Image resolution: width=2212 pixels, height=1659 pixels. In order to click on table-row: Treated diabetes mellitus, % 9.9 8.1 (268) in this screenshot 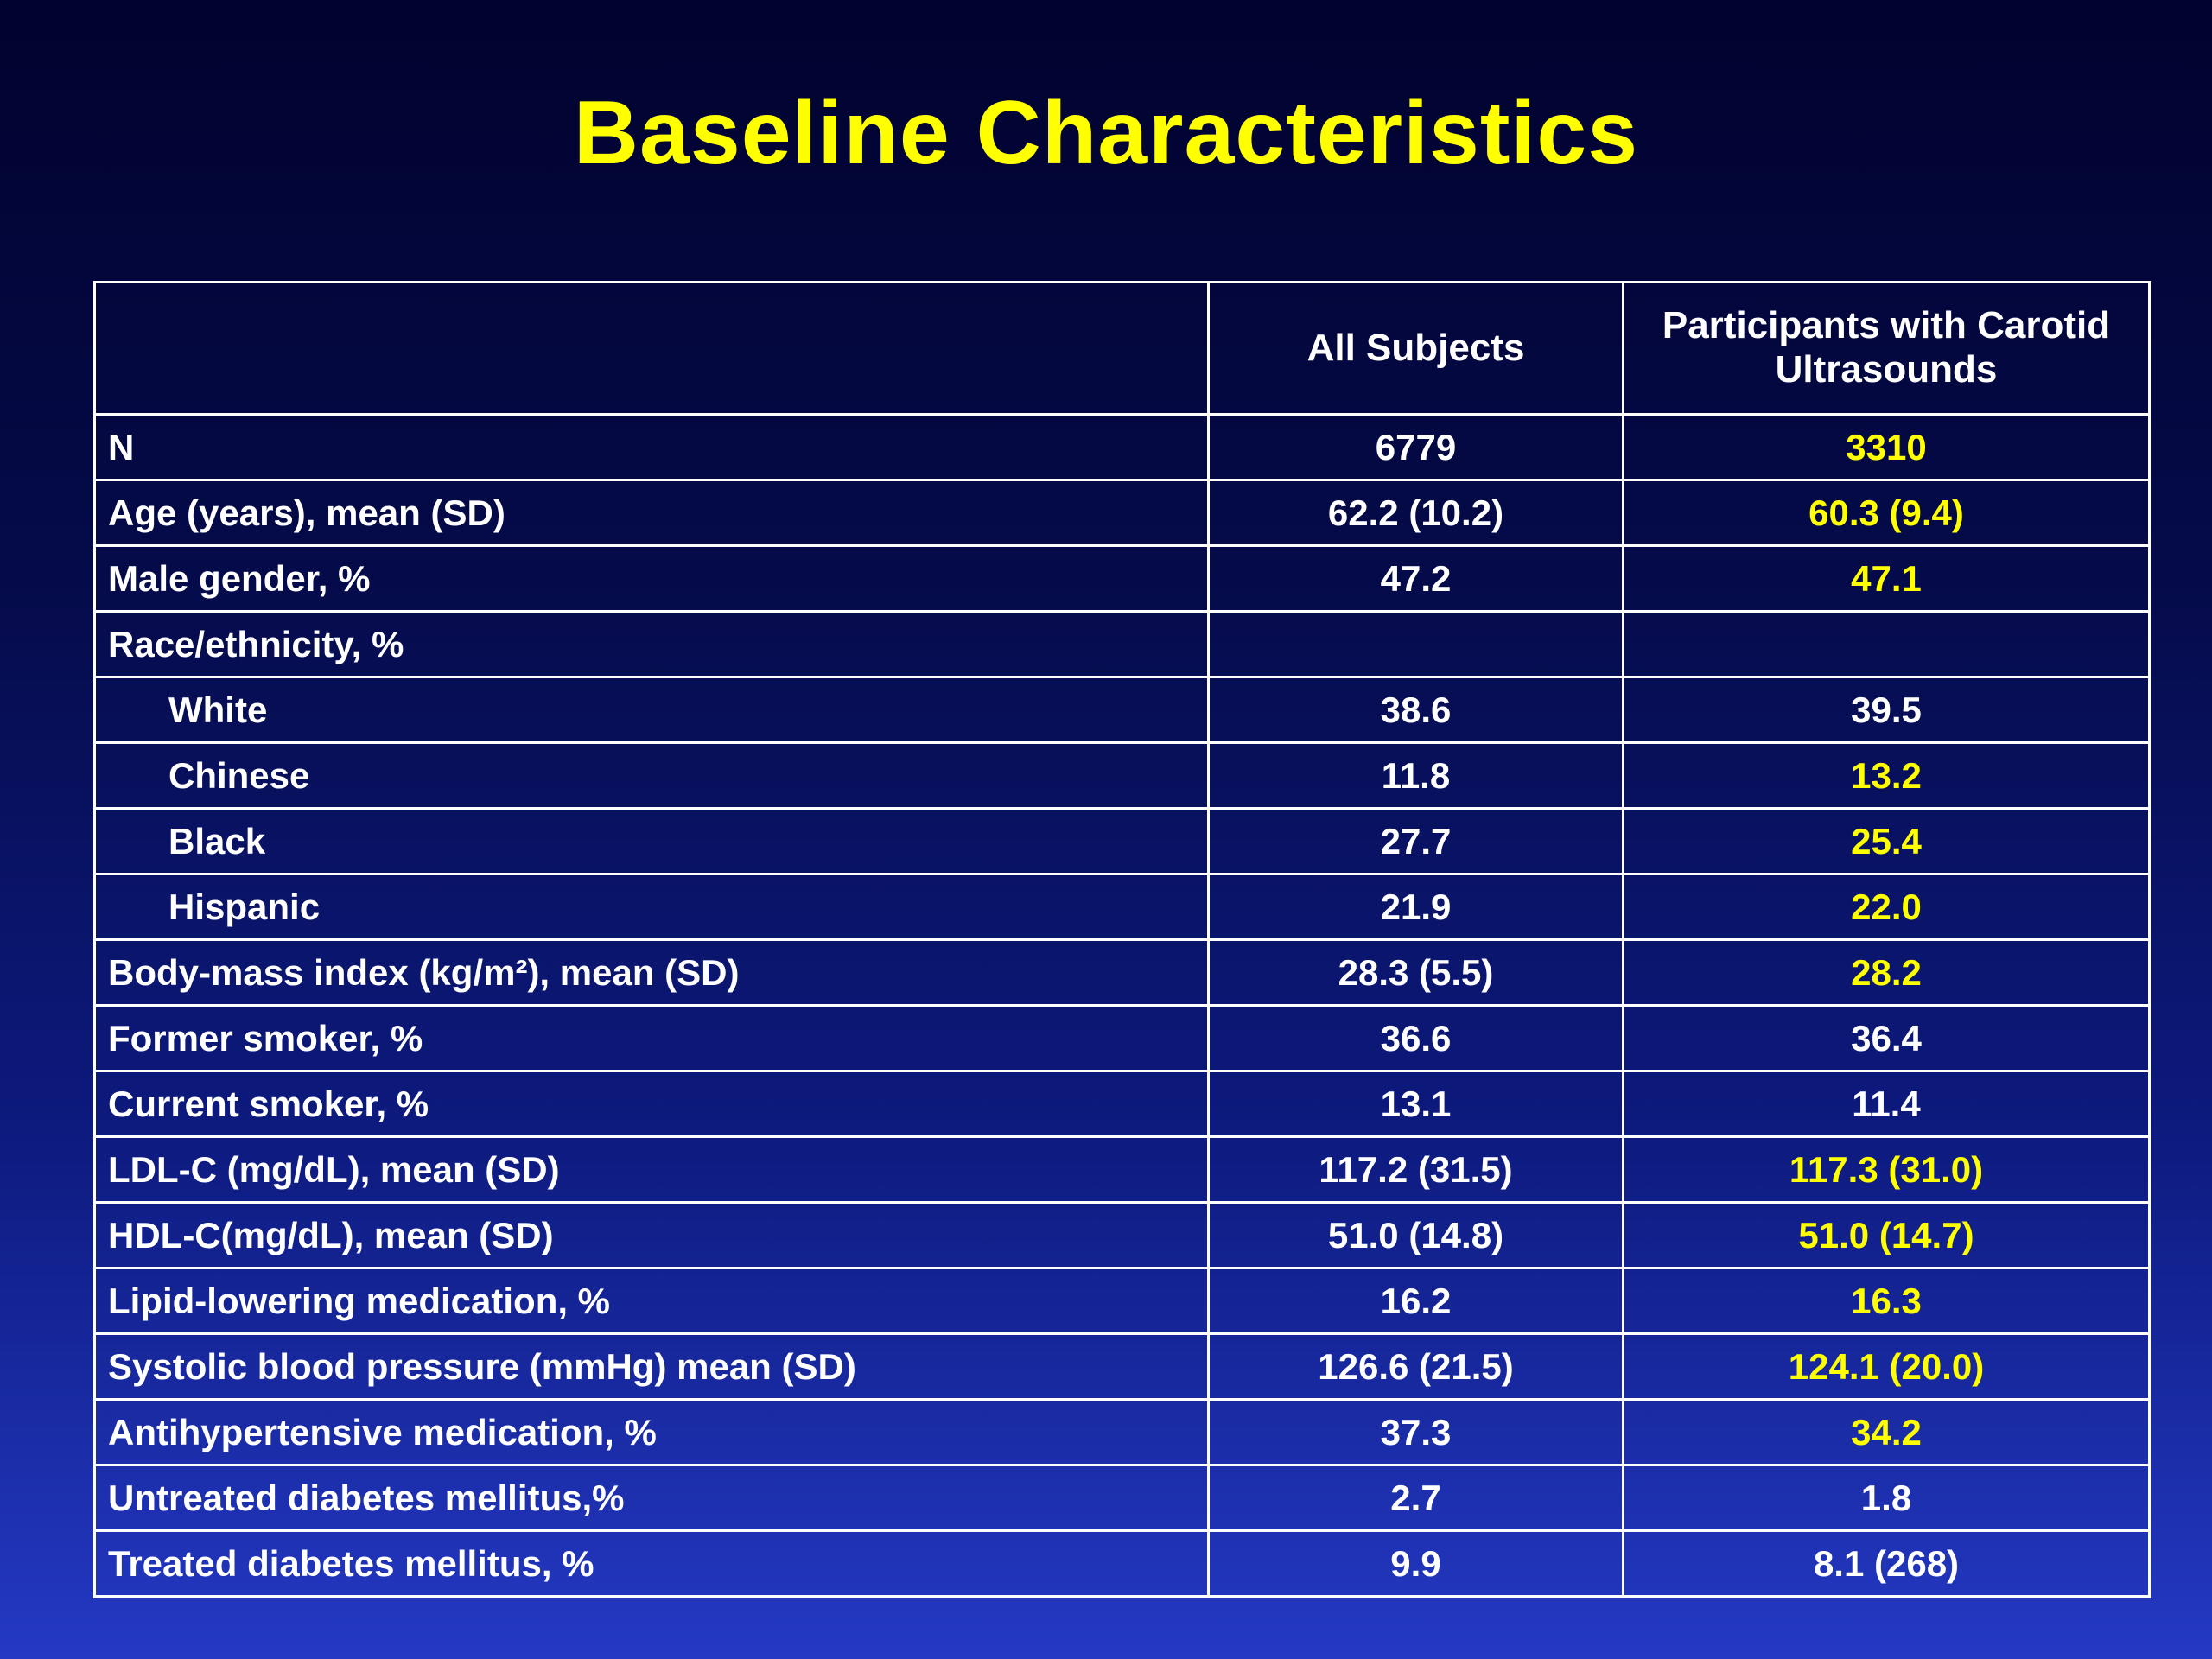, I will do `click(1122, 1563)`.